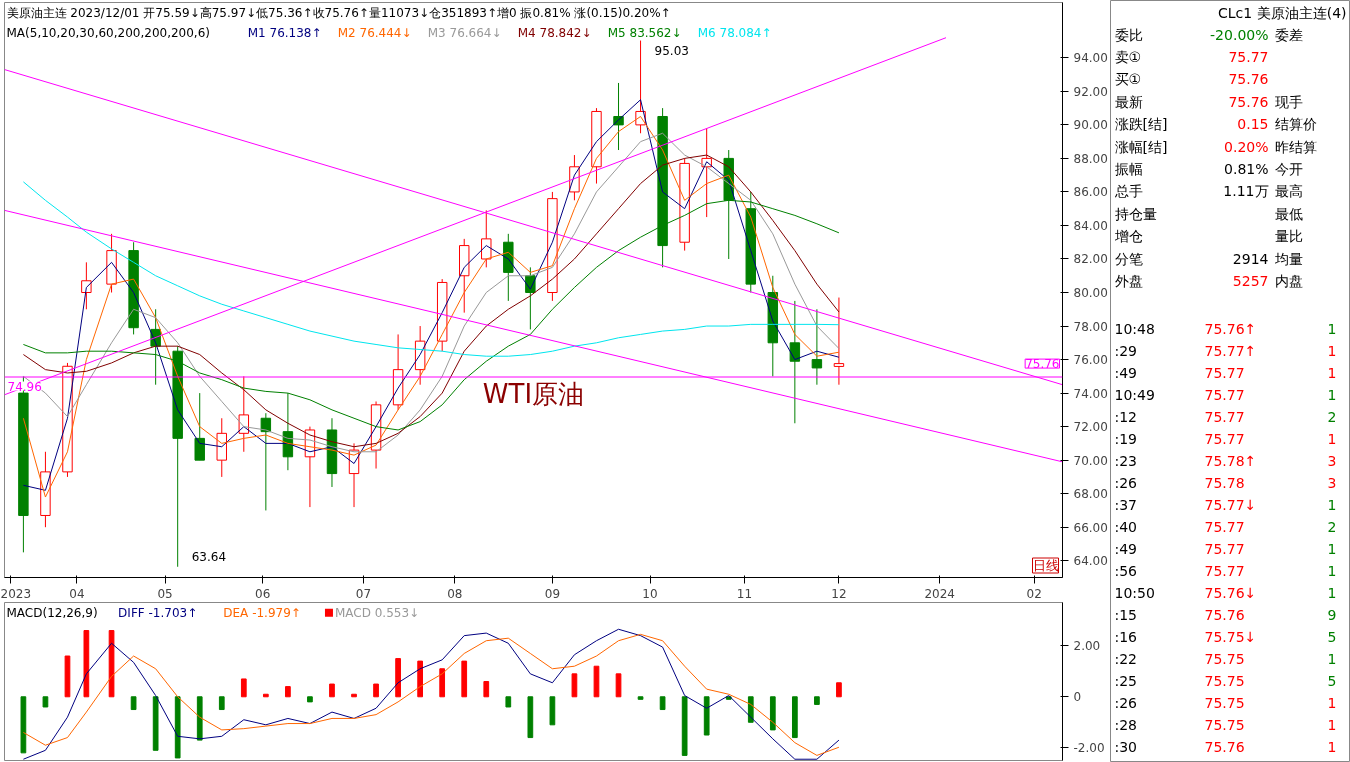 This screenshot has height=762, width=1350. Describe the element at coordinates (1224, 680) in the screenshot. I see `text: 75.75` at that location.